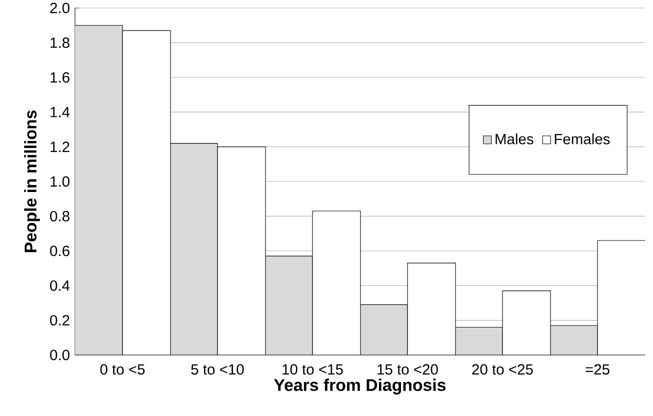  I want to click on x-tick-label: 0 to <5, so click(122, 369).